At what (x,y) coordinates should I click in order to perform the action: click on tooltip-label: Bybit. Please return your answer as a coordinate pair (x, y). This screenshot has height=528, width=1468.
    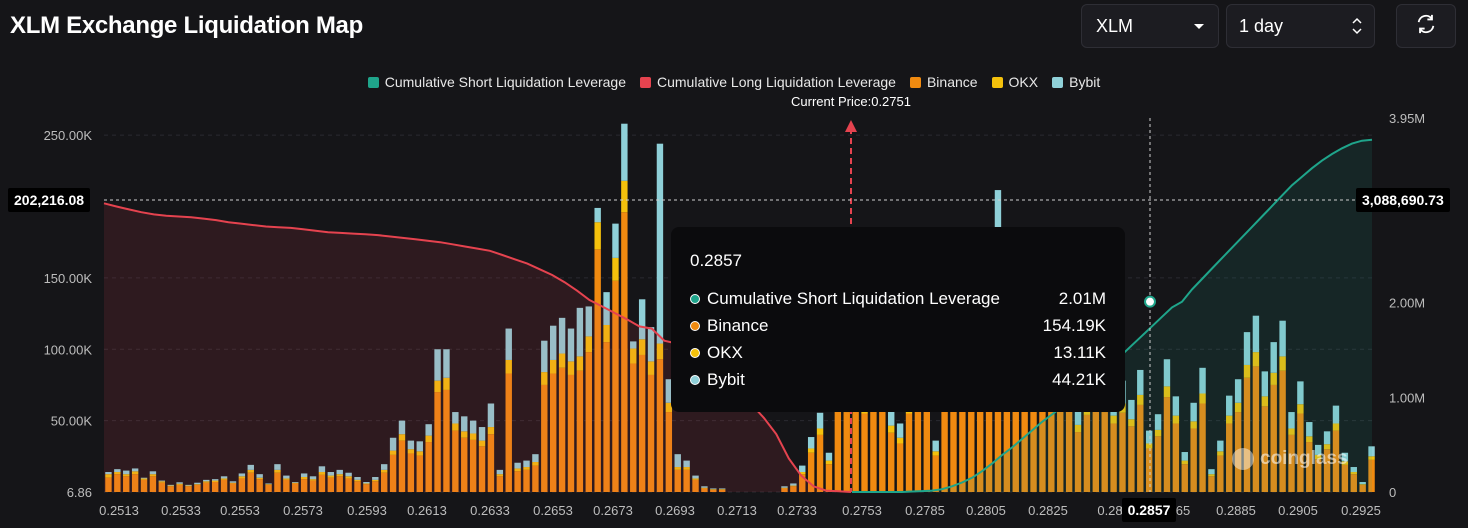
    Looking at the image, I should click on (726, 379).